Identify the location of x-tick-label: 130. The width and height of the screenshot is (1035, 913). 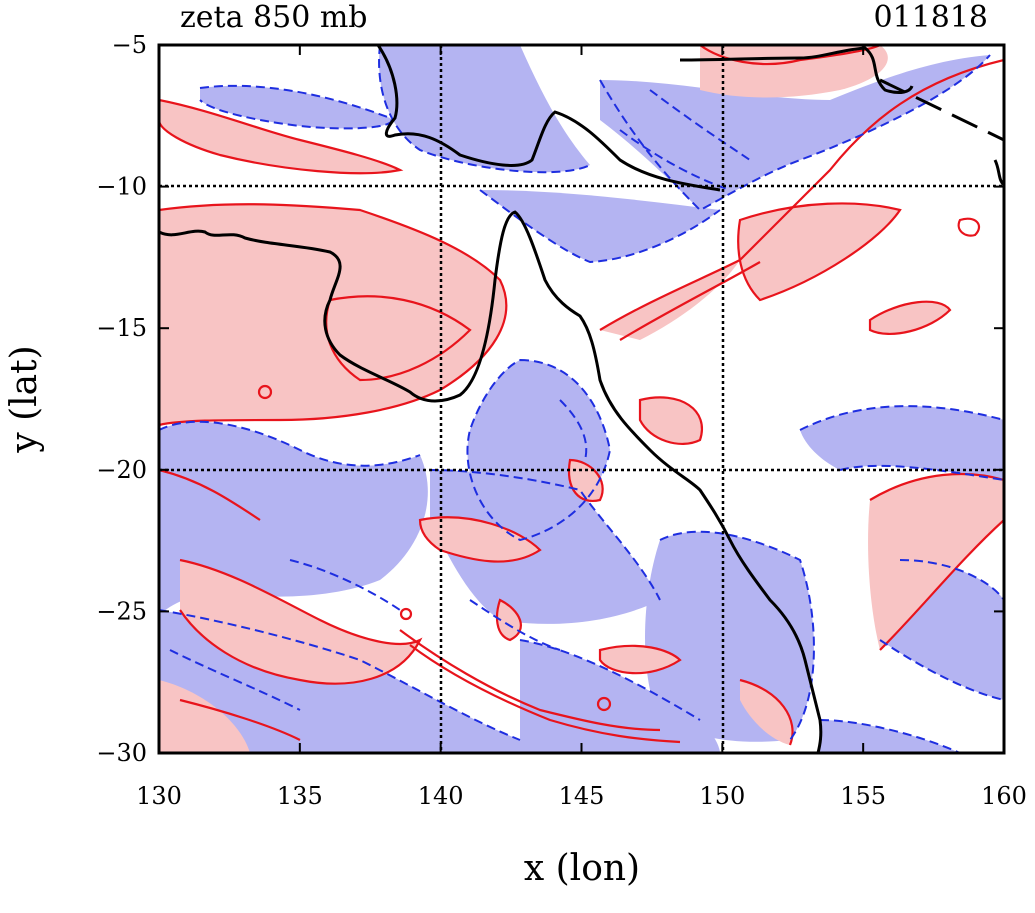
(159, 796).